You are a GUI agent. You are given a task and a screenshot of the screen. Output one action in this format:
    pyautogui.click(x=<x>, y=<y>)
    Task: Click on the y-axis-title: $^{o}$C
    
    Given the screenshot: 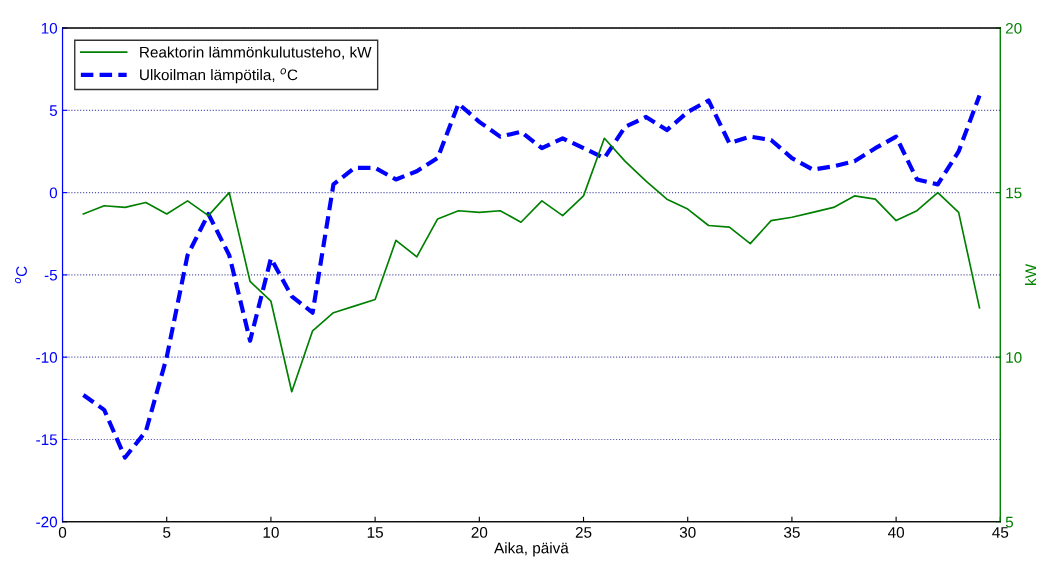 What is the action you would take?
    pyautogui.click(x=20, y=275)
    